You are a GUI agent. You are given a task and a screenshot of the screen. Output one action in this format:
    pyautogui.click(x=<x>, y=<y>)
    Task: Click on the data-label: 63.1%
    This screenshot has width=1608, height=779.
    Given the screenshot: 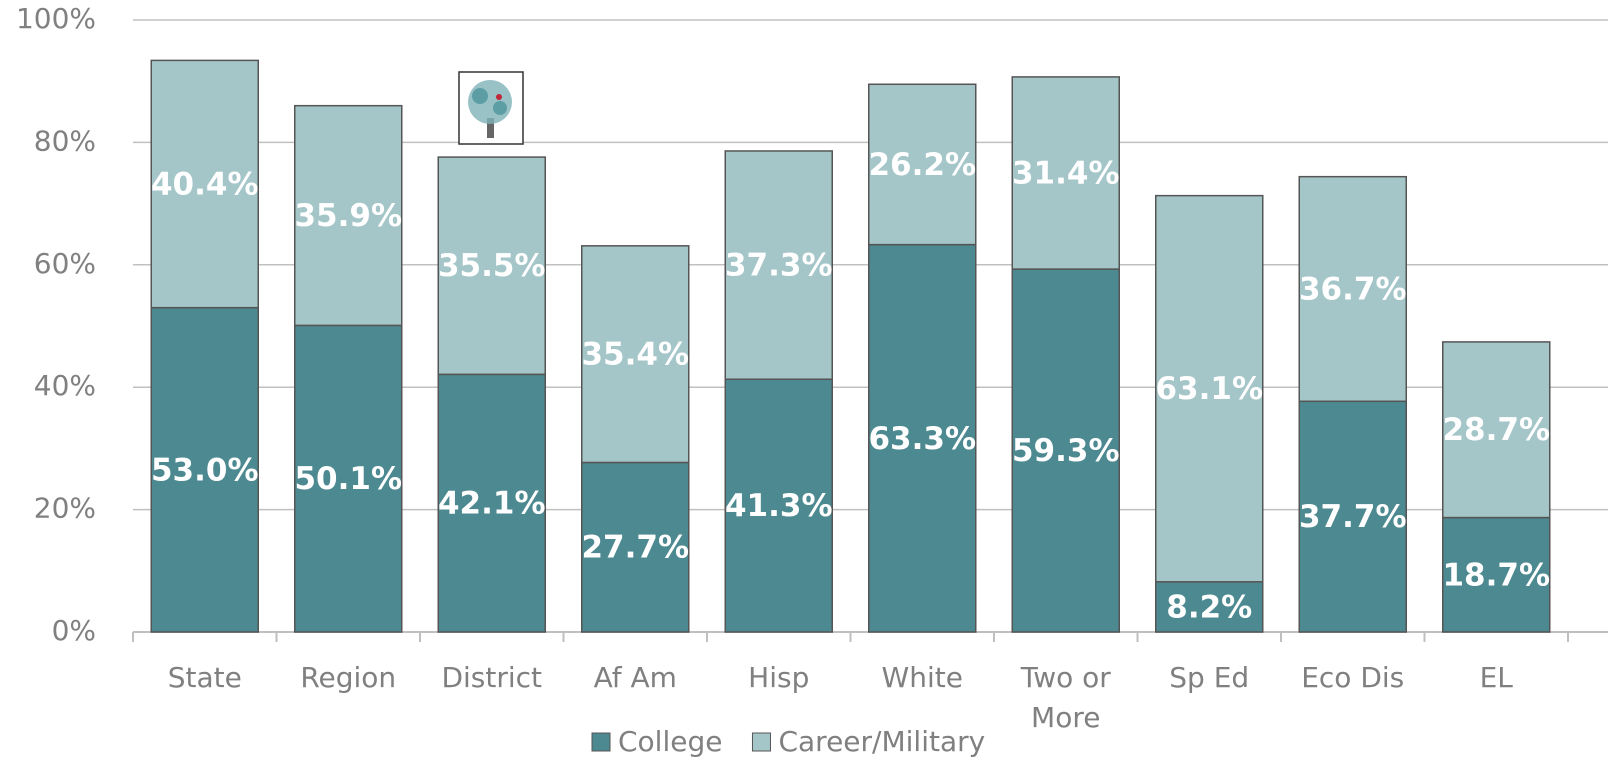 What is the action you would take?
    pyautogui.click(x=1209, y=389)
    